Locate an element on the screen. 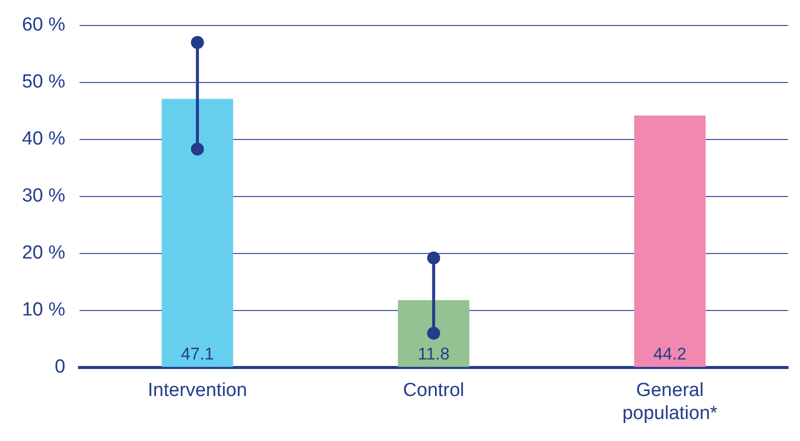  data-label: 11.8 is located at coordinates (434, 354).